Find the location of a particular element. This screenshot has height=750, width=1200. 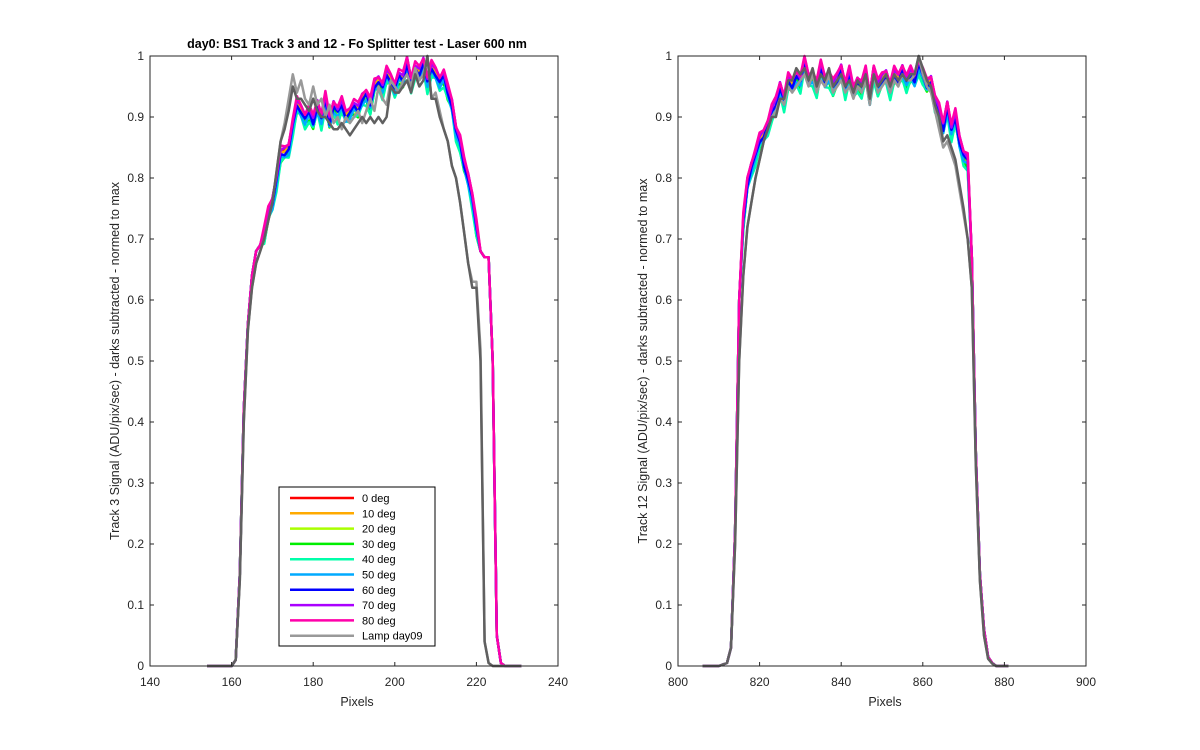

legend-entry: 50 deg is located at coordinates (379, 576).